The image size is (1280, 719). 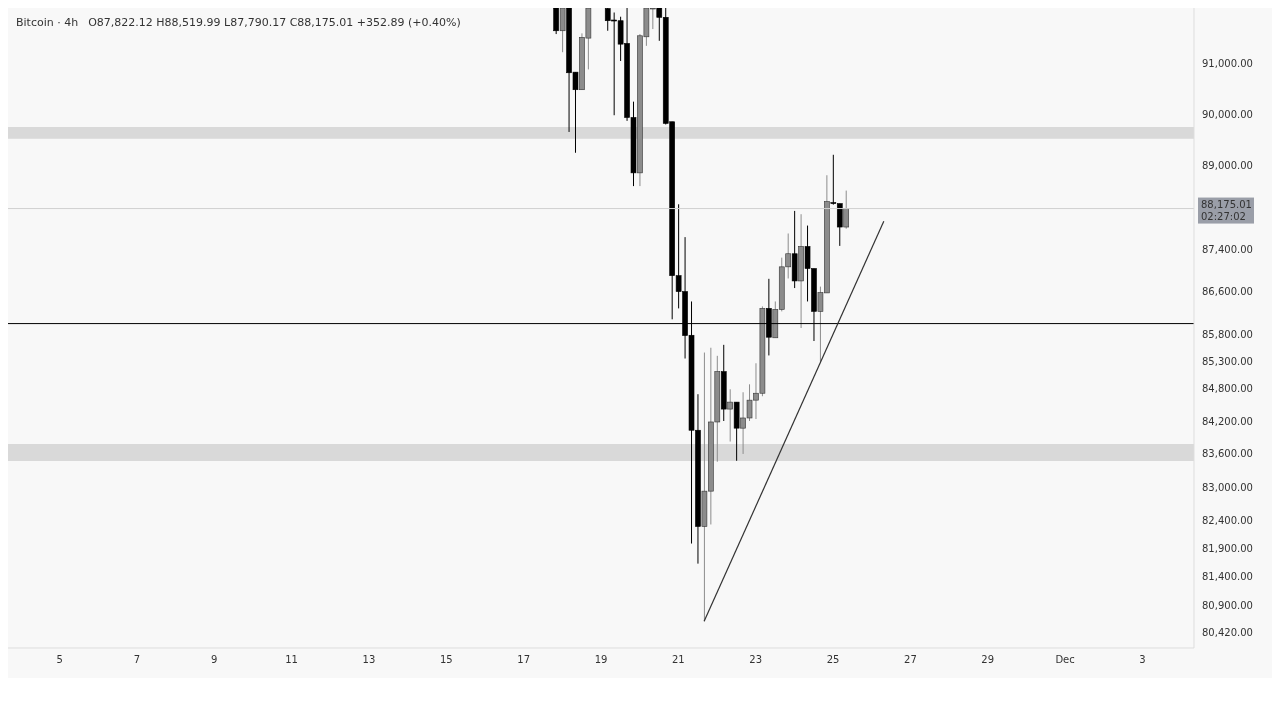 I want to click on y-tick-label: 85,300.00, so click(x=1227, y=361).